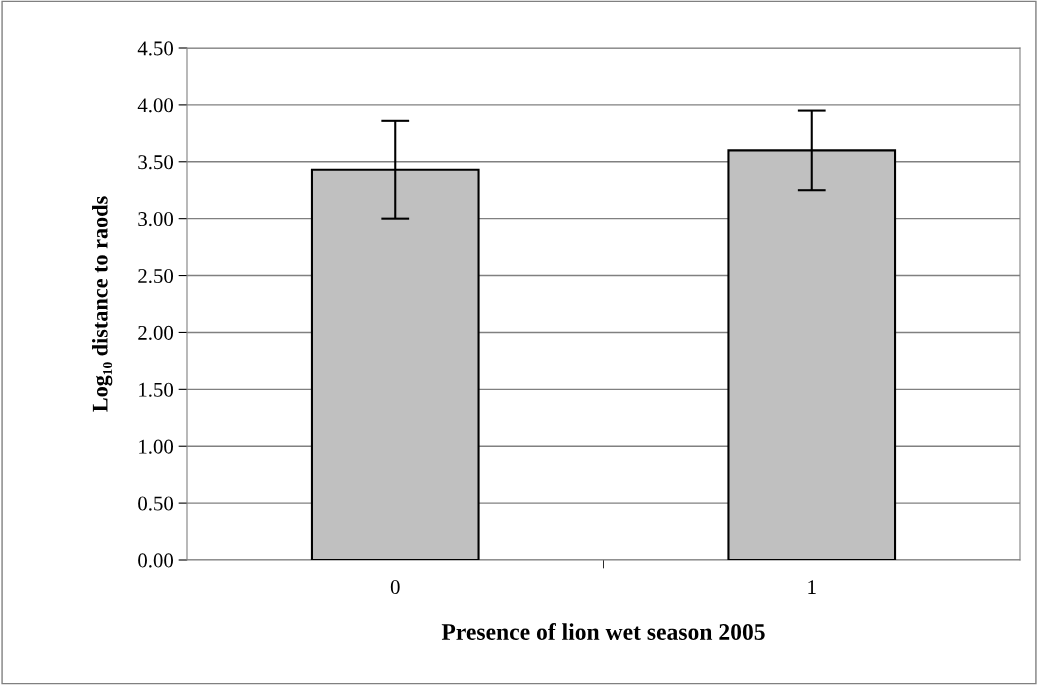 The image size is (1038, 685). Describe the element at coordinates (156, 162) in the screenshot. I see `y-tick-label: 3.50` at that location.